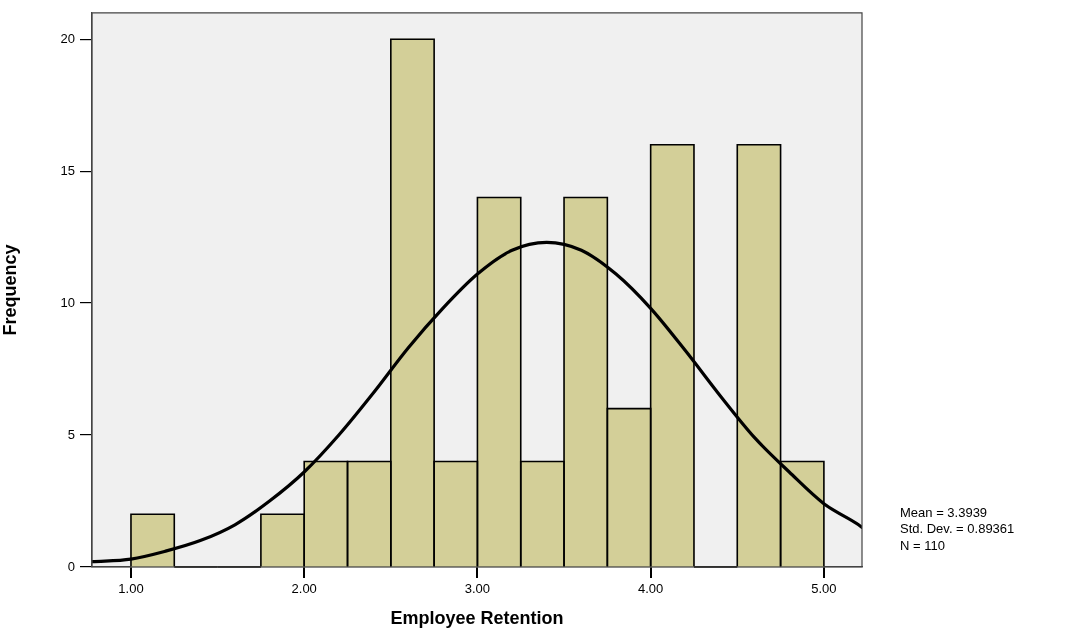 The height and width of the screenshot is (630, 1080). I want to click on y-tick-label: 0, so click(71, 566).